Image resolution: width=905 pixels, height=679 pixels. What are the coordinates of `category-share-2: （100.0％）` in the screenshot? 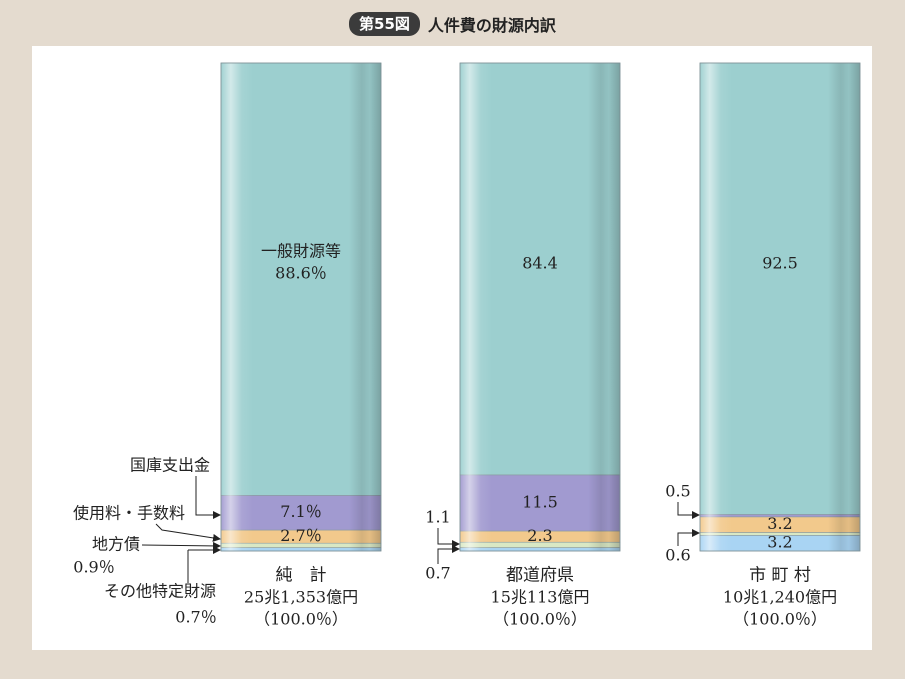 It's located at (780, 619).